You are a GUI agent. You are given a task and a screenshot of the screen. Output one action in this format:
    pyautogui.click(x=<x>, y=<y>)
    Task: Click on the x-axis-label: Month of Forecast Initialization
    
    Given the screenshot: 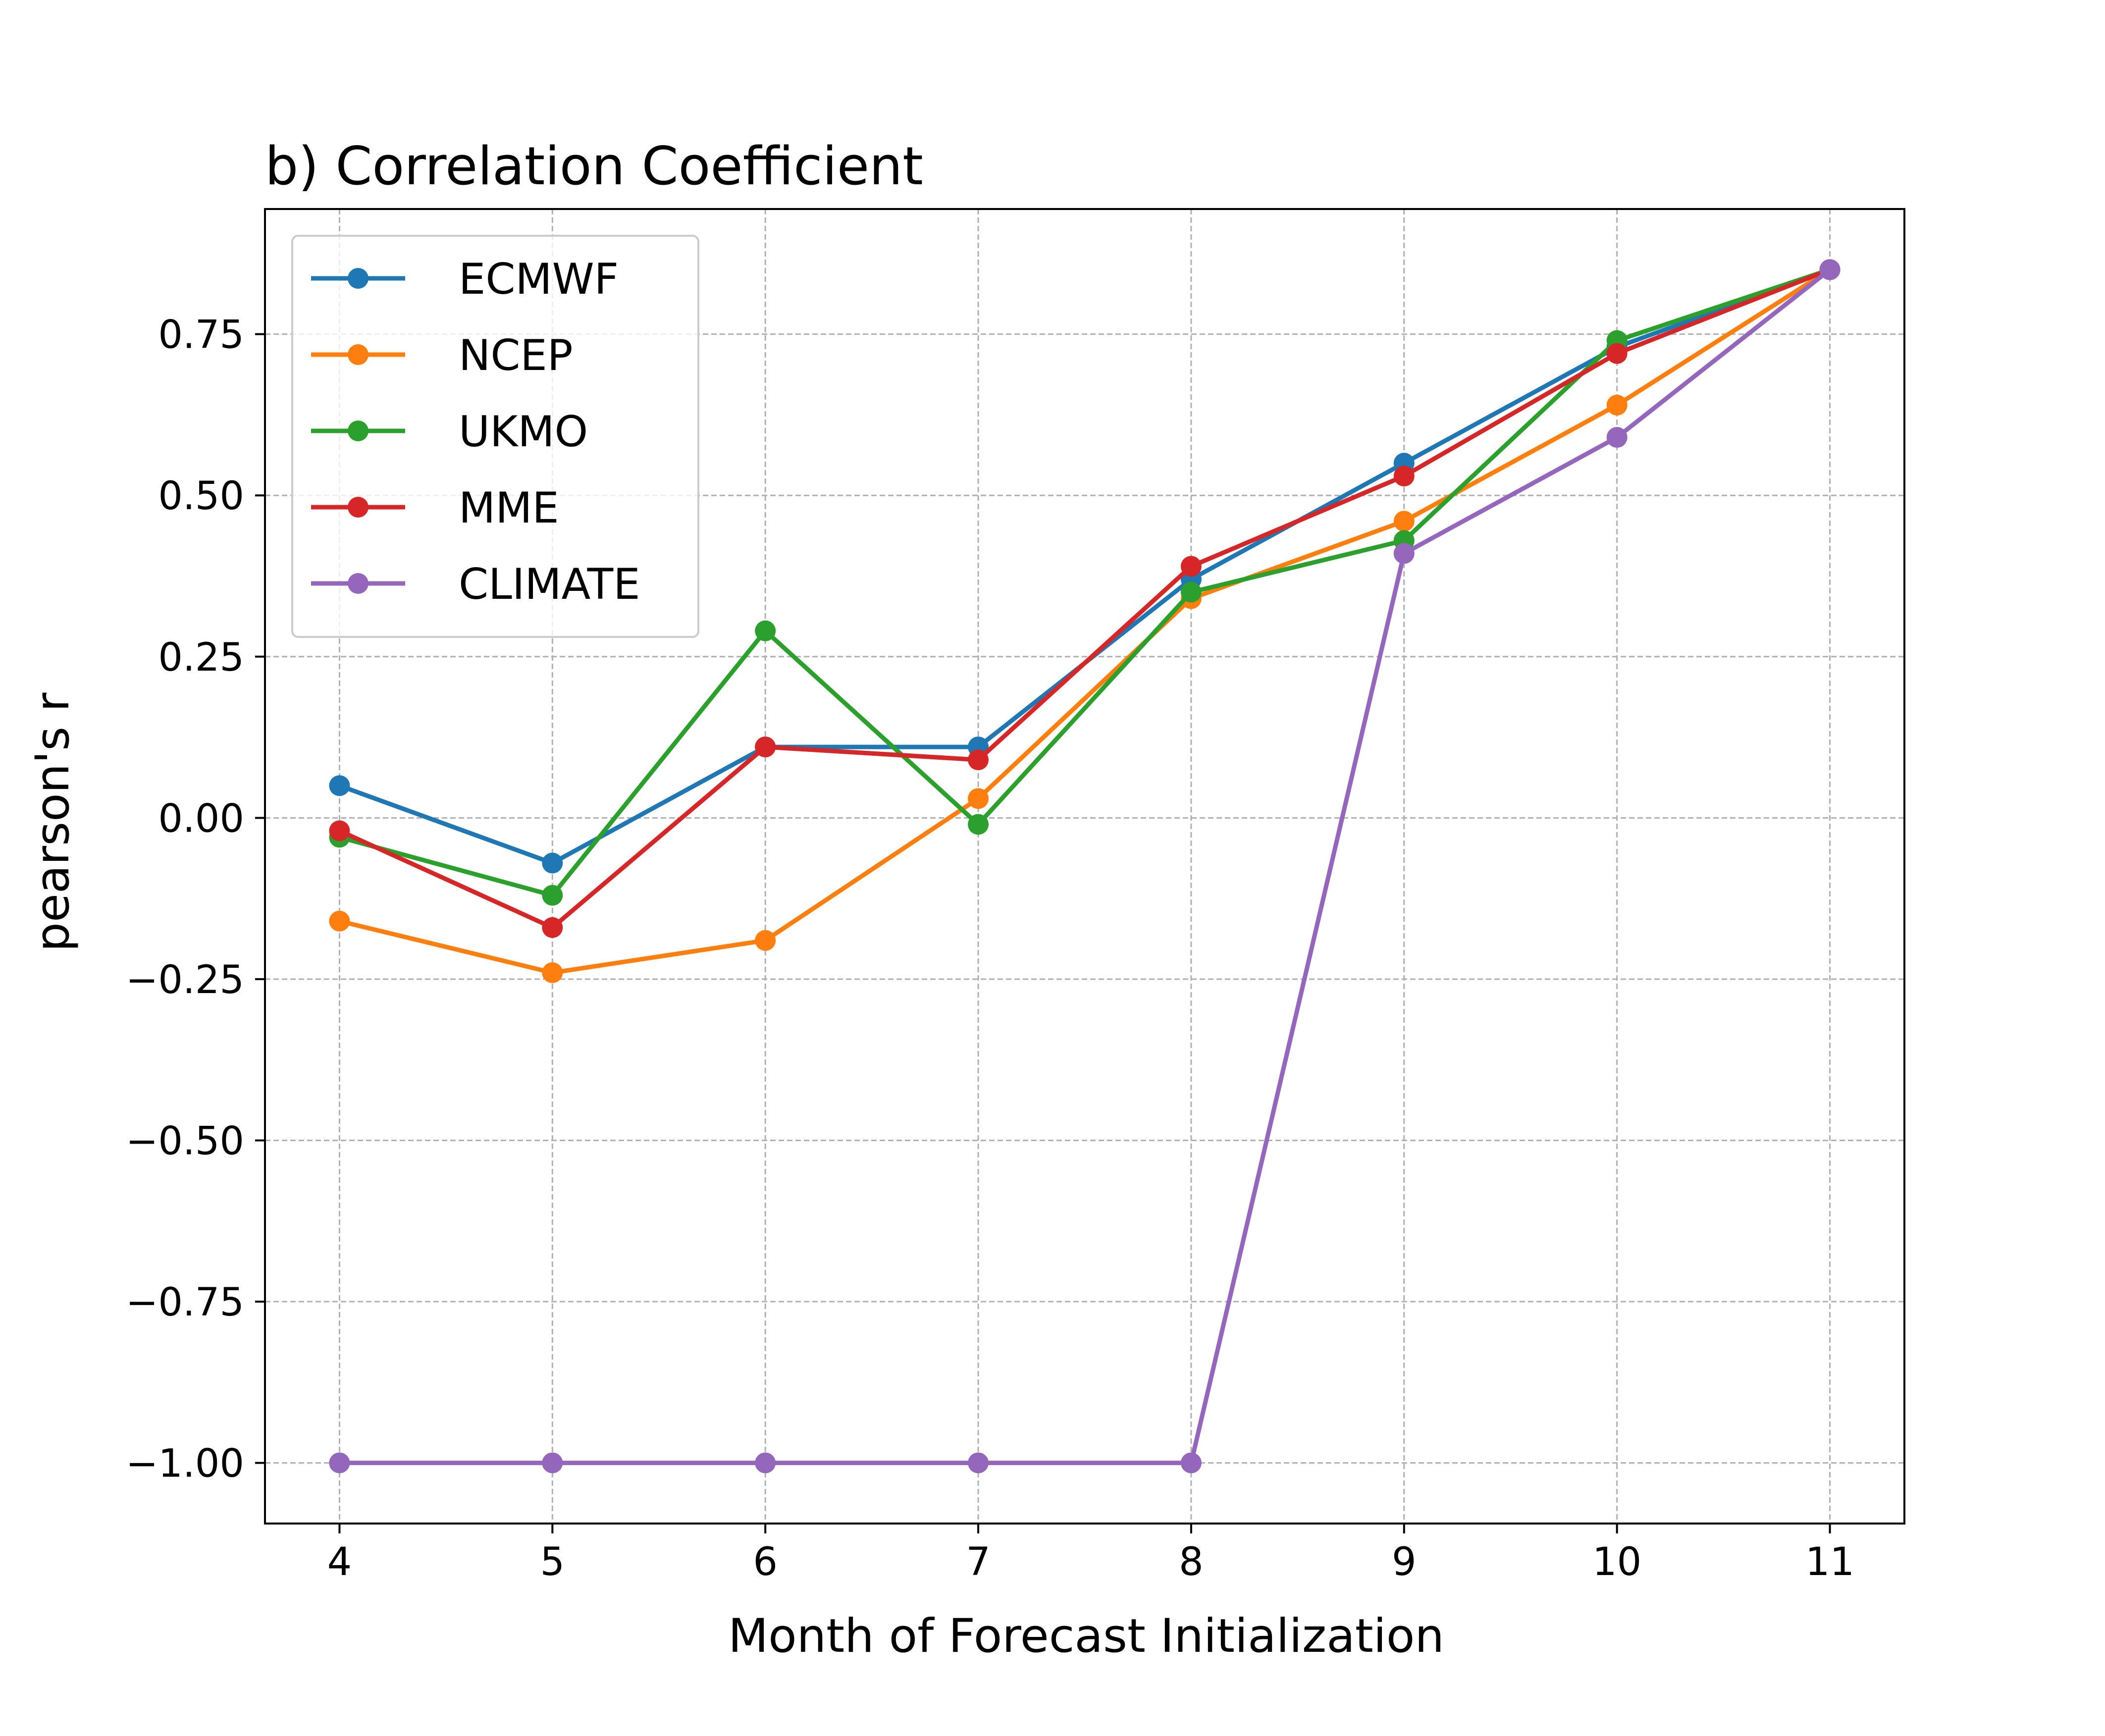 What is the action you would take?
    pyautogui.click(x=1086, y=1636)
    